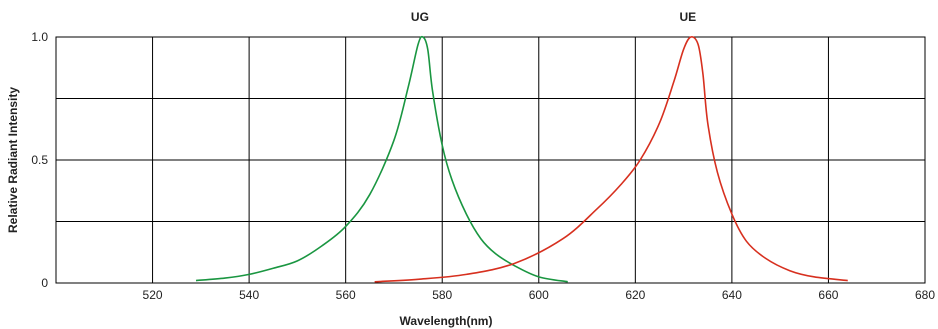  I want to click on y-tick-label: 0, so click(44, 283).